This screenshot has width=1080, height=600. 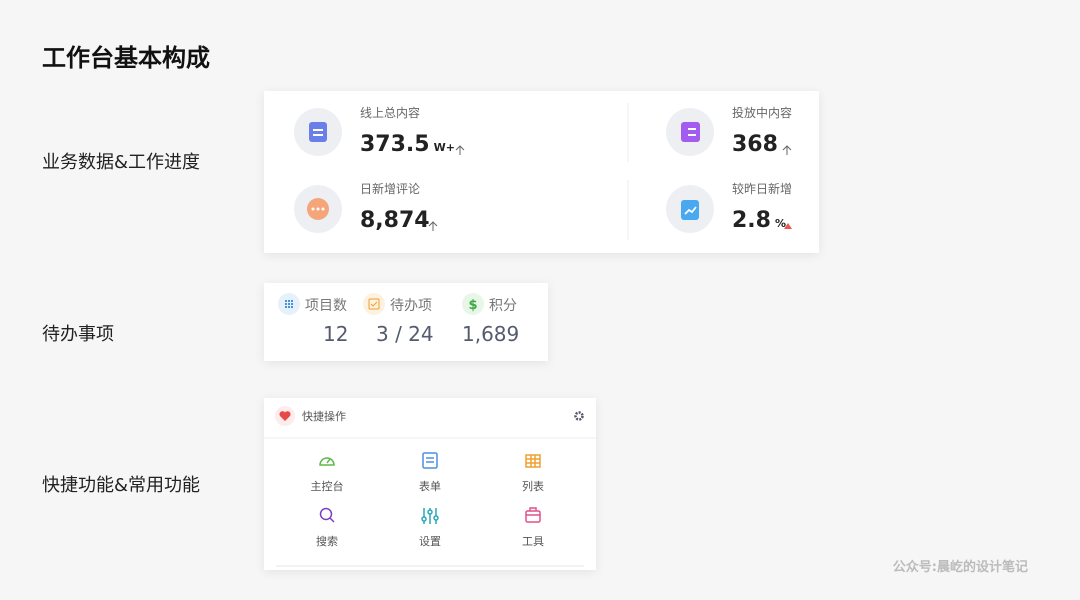 What do you see at coordinates (78, 334) in the screenshot?
I see `section-label: 待办事项` at bounding box center [78, 334].